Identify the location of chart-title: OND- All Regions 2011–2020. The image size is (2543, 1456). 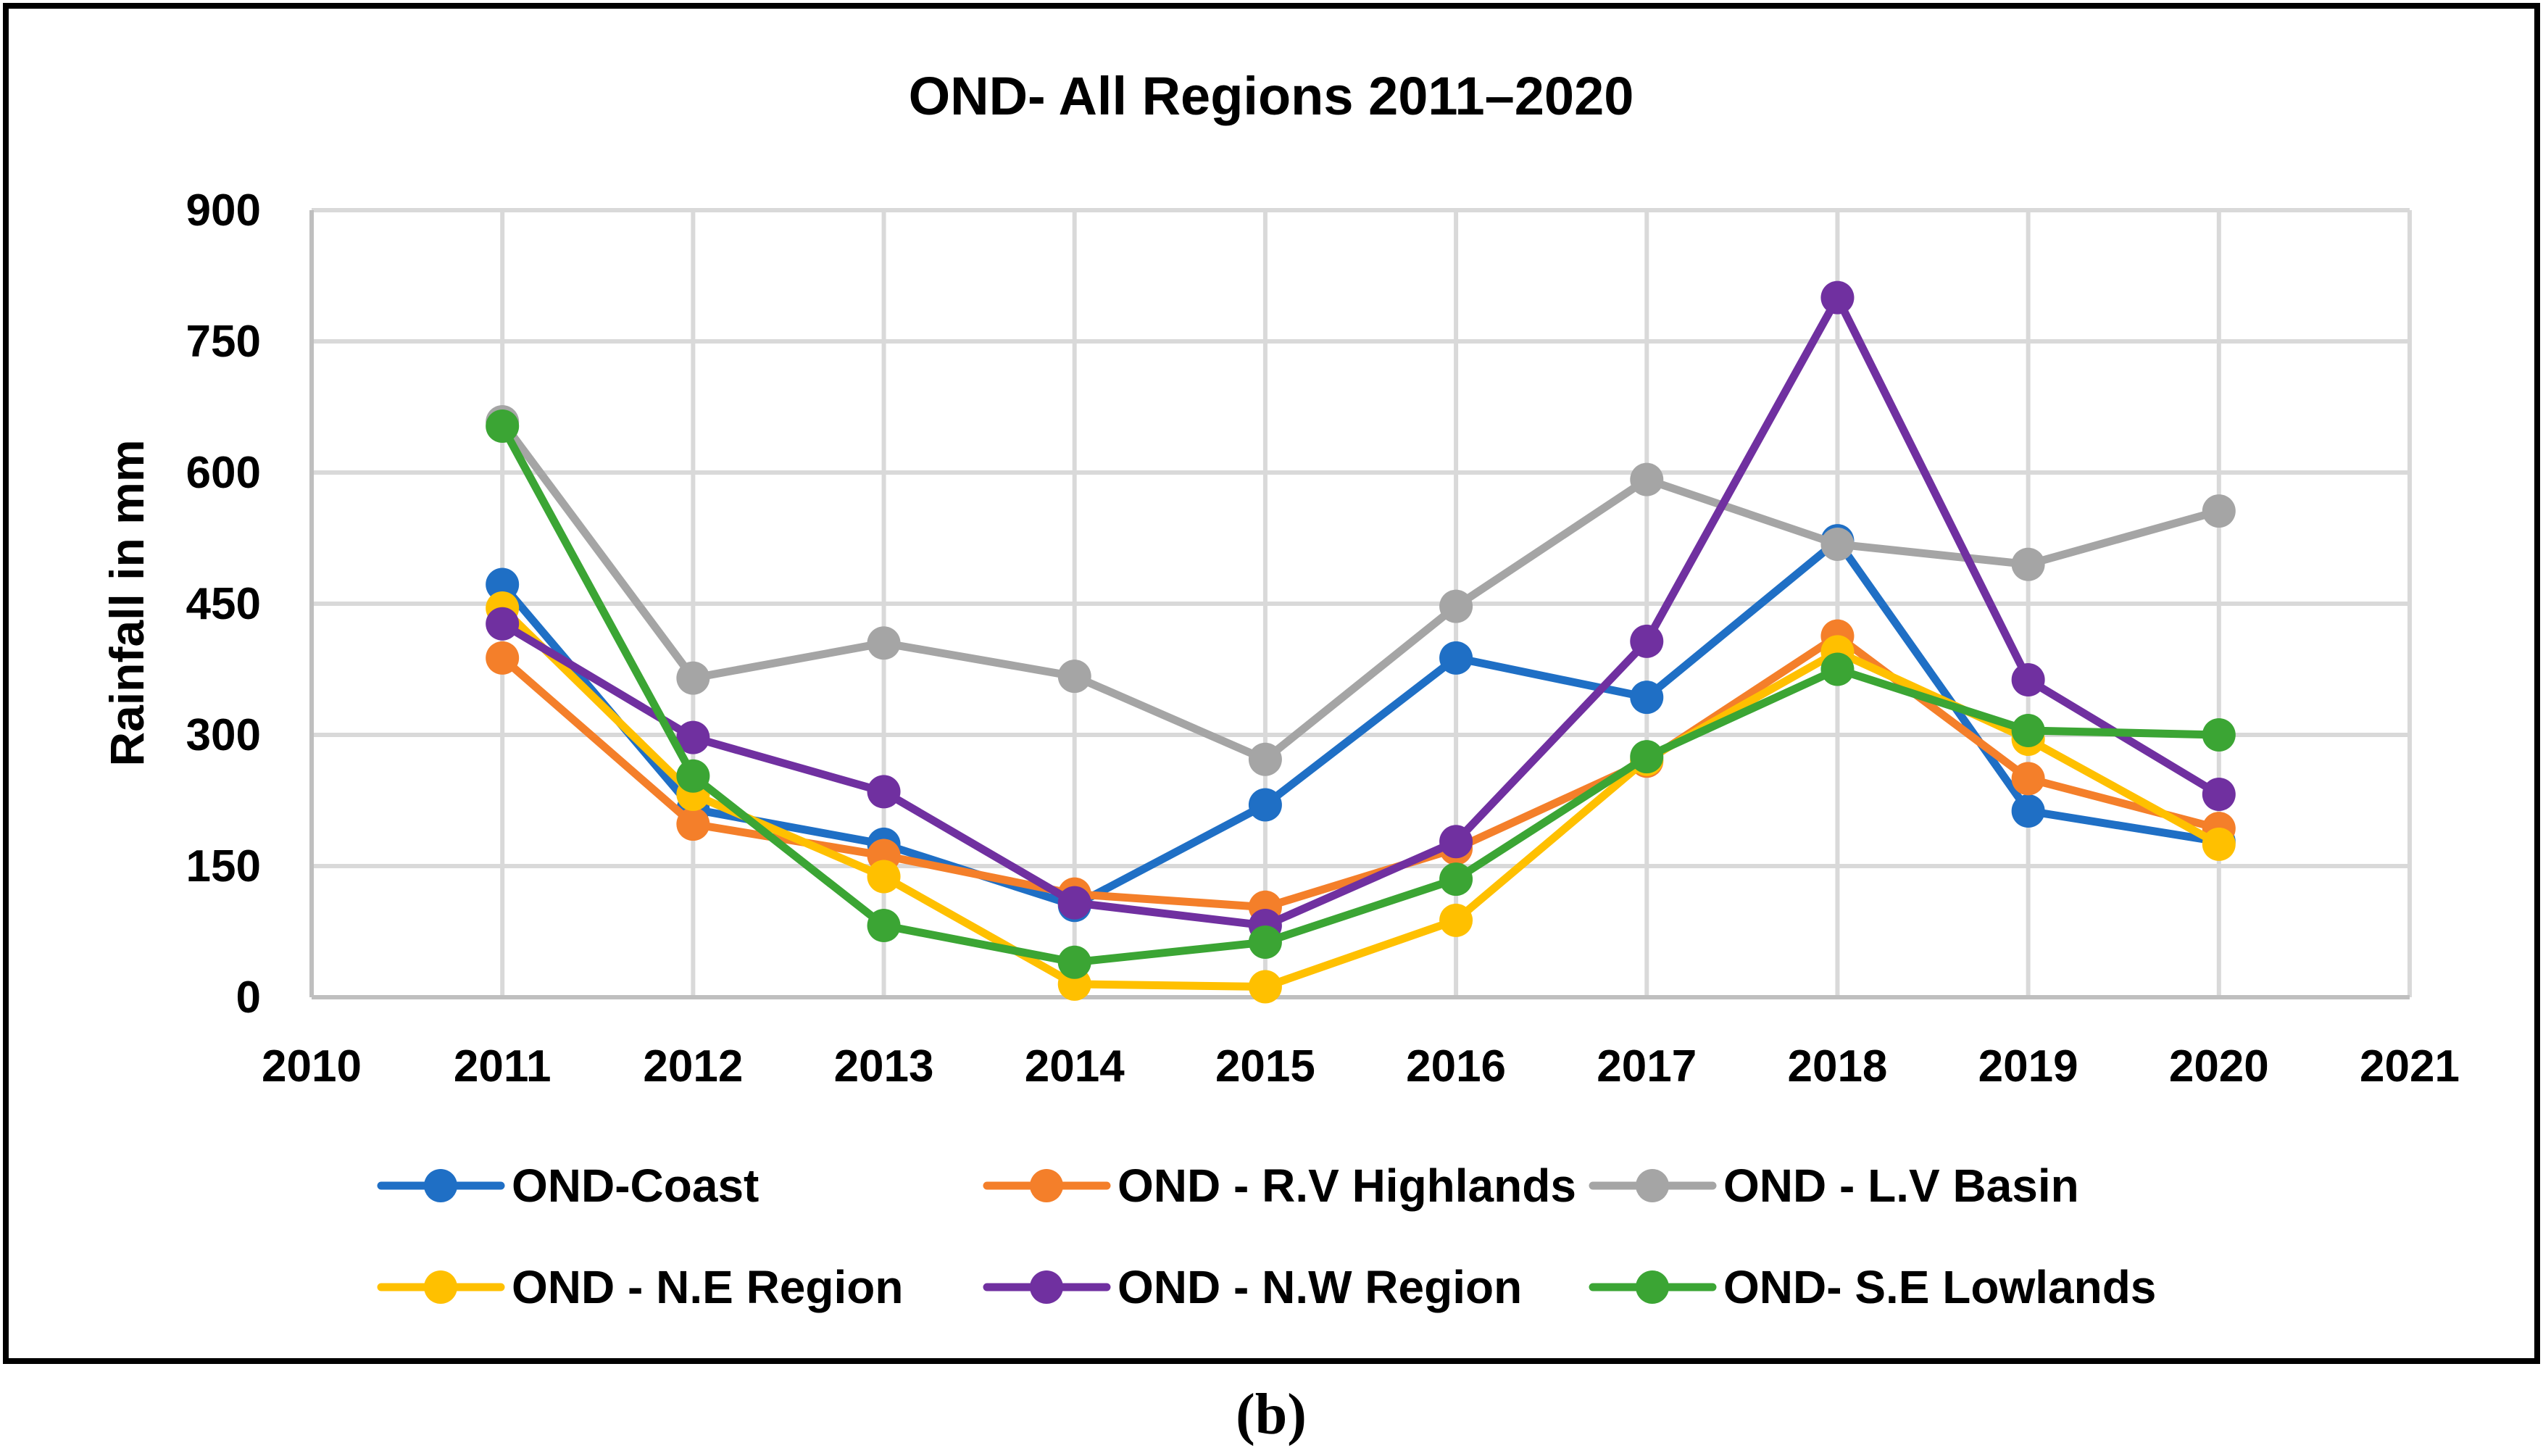
(1271, 96).